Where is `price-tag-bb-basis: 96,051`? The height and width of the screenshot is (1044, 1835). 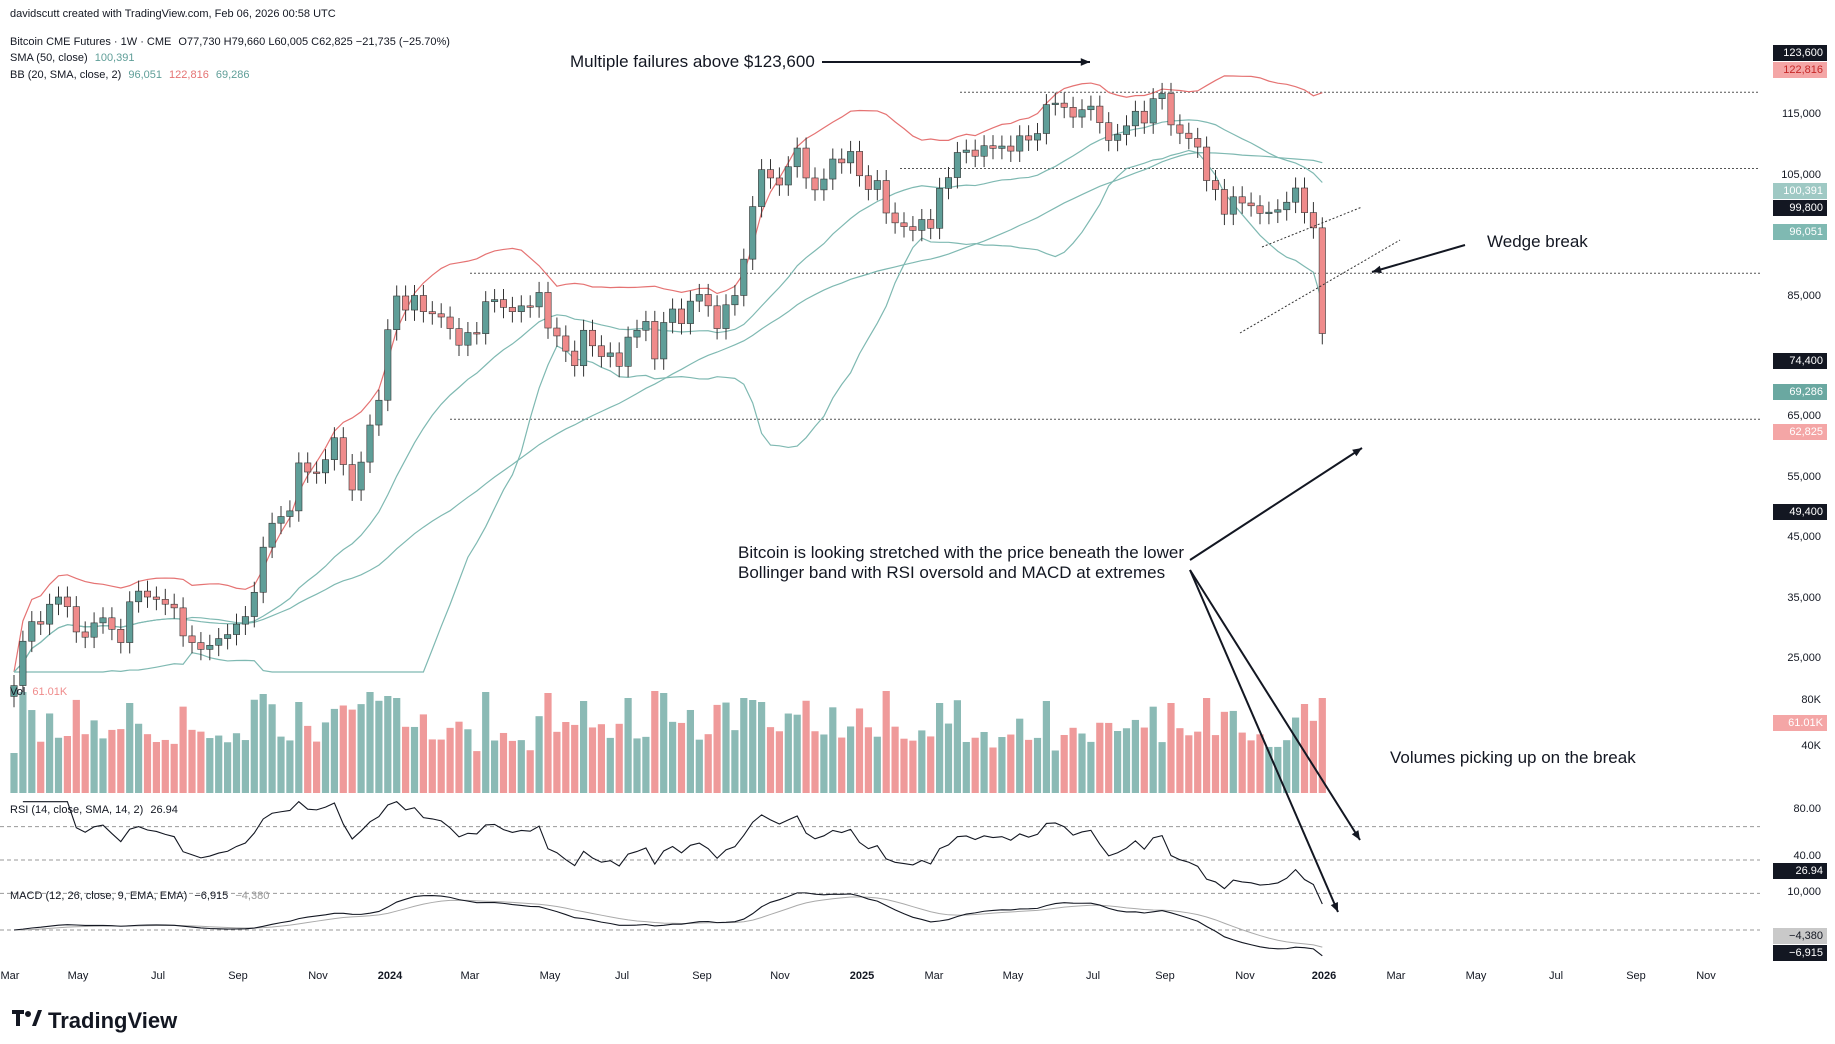 price-tag-bb-basis: 96,051 is located at coordinates (1800, 232).